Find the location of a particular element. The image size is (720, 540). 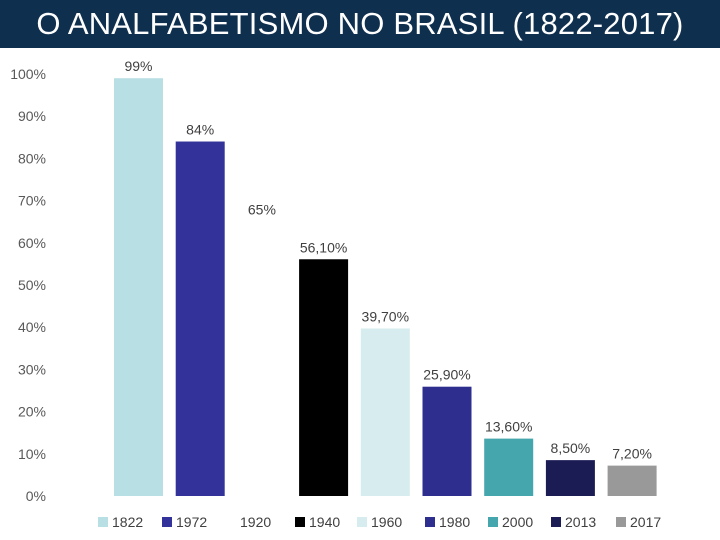

y-tick-label: 30% is located at coordinates (32, 369).